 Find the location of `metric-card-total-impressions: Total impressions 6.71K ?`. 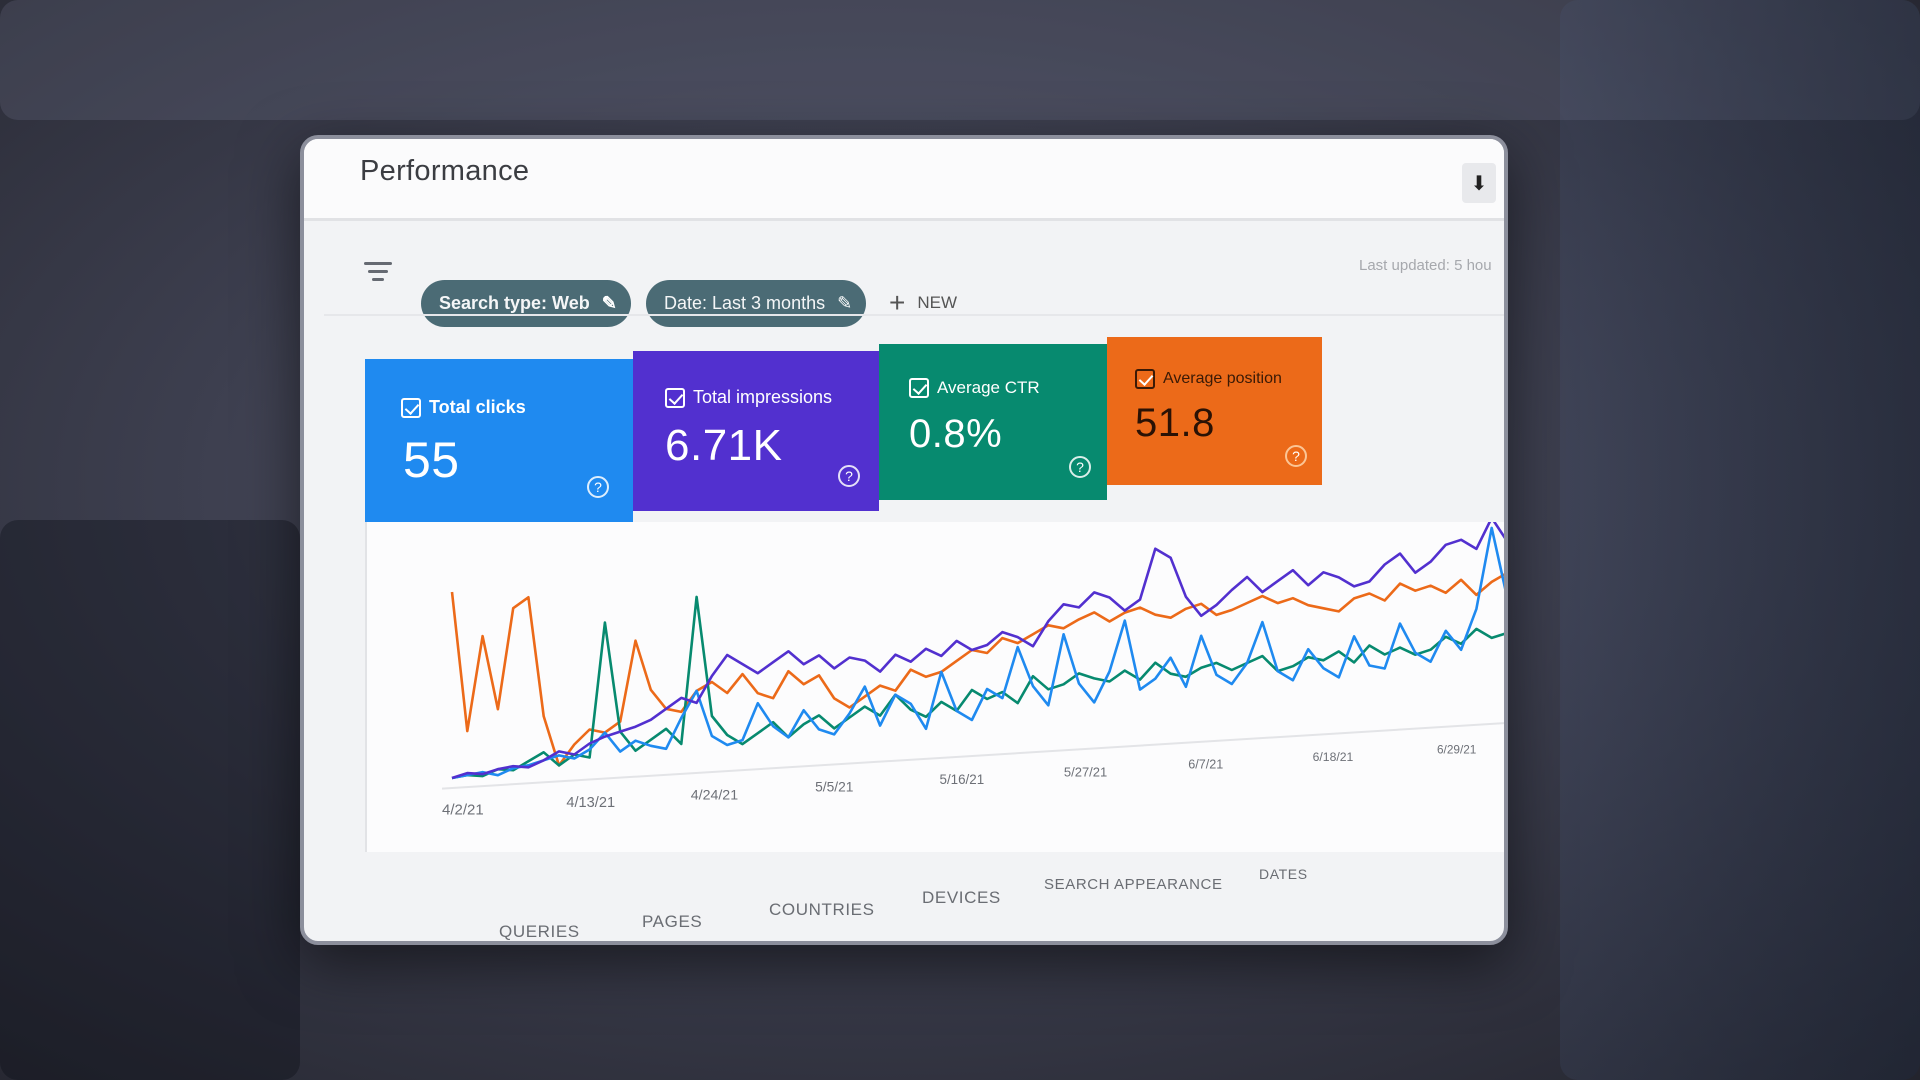

metric-card-total-impressions: Total impressions 6.71K ? is located at coordinates (756, 431).